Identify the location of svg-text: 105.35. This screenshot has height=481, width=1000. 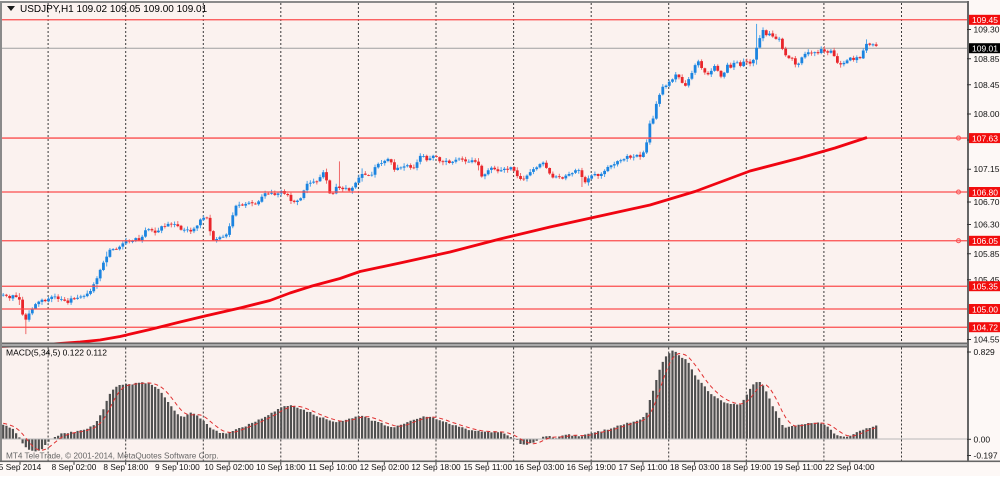
(985, 287).